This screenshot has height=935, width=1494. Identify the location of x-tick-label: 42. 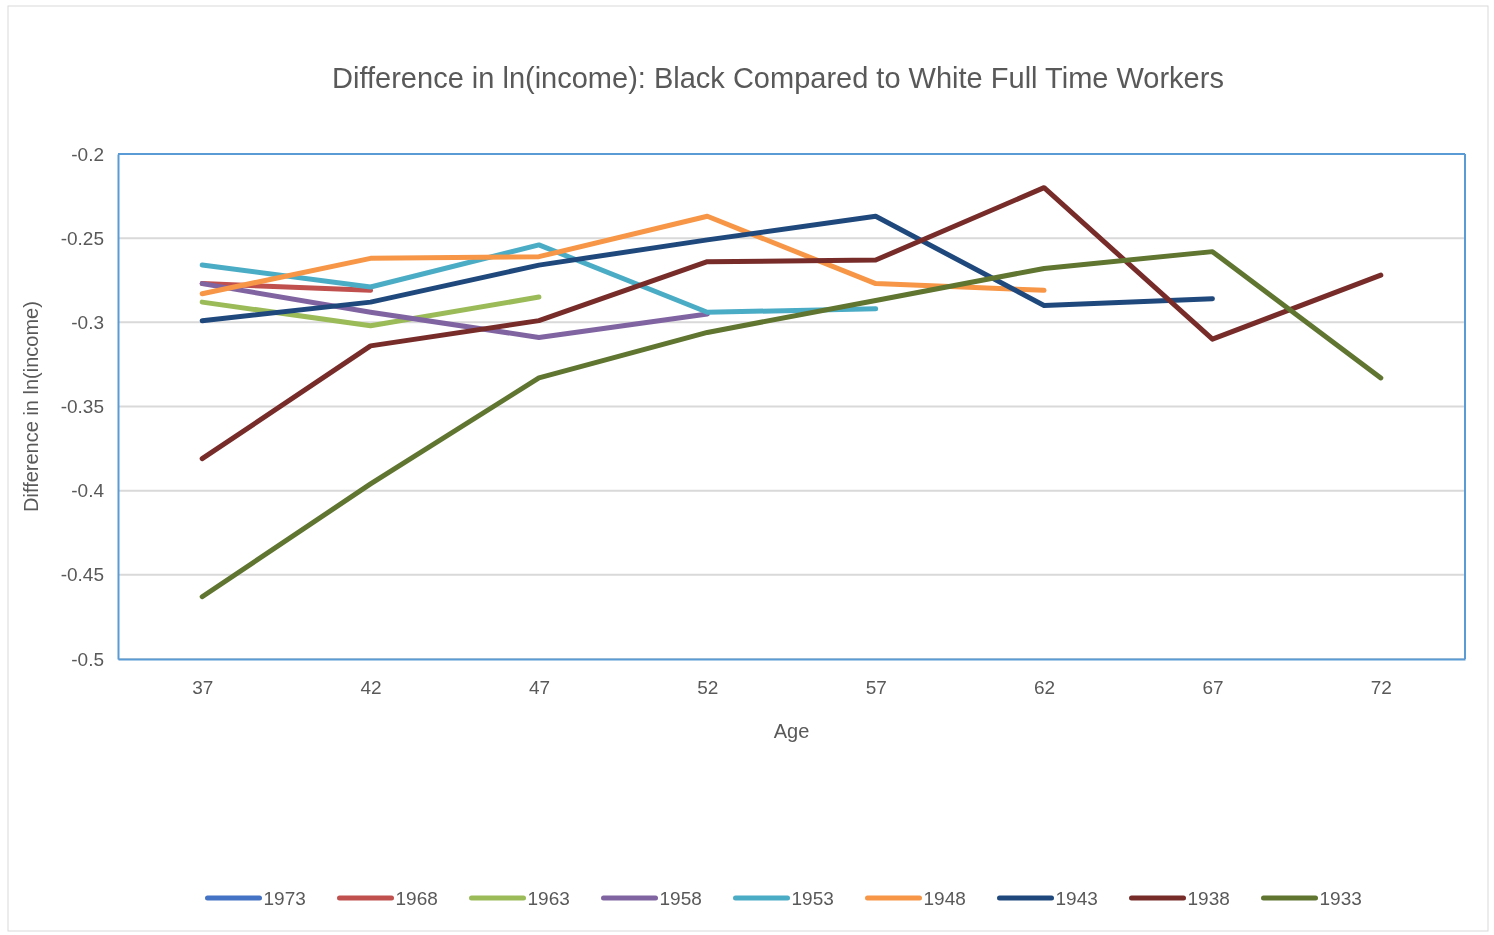
(371, 688).